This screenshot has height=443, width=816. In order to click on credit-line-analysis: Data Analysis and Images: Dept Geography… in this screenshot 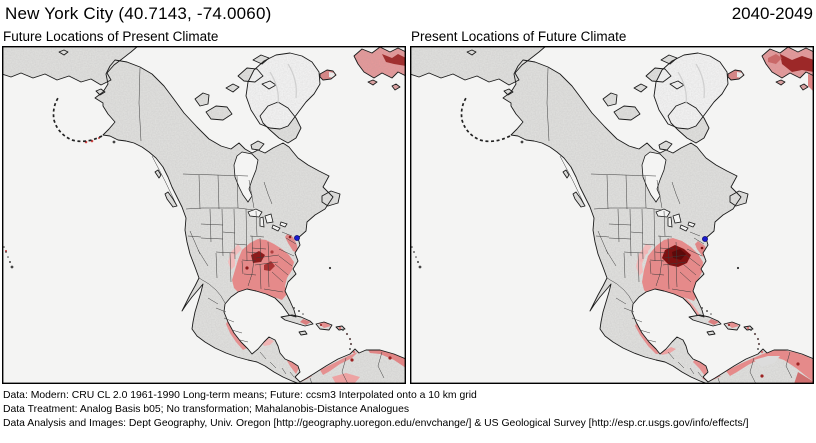, I will do `click(376, 423)`.